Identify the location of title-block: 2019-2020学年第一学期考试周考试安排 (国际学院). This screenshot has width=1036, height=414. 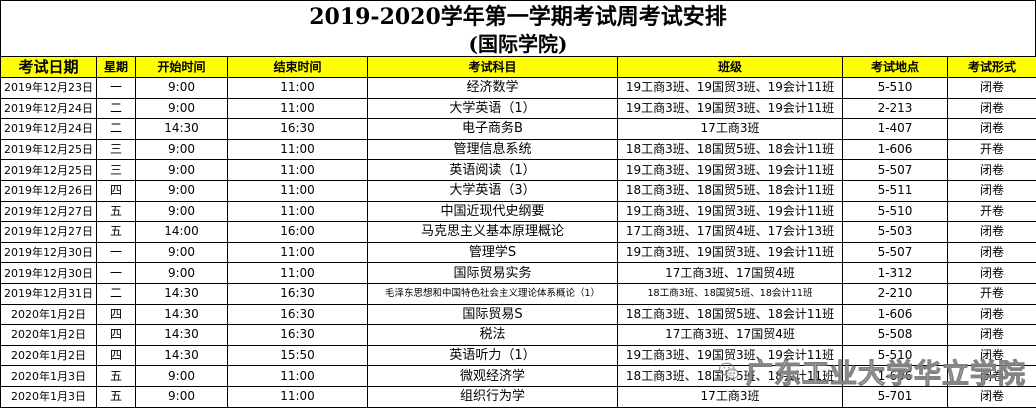
(518, 28).